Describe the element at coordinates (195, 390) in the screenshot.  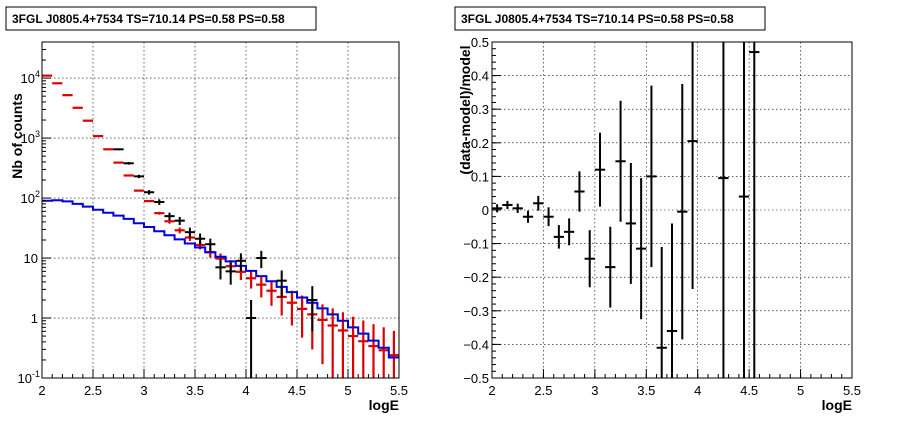
I see `counts-x-tick-label: 3.5` at that location.